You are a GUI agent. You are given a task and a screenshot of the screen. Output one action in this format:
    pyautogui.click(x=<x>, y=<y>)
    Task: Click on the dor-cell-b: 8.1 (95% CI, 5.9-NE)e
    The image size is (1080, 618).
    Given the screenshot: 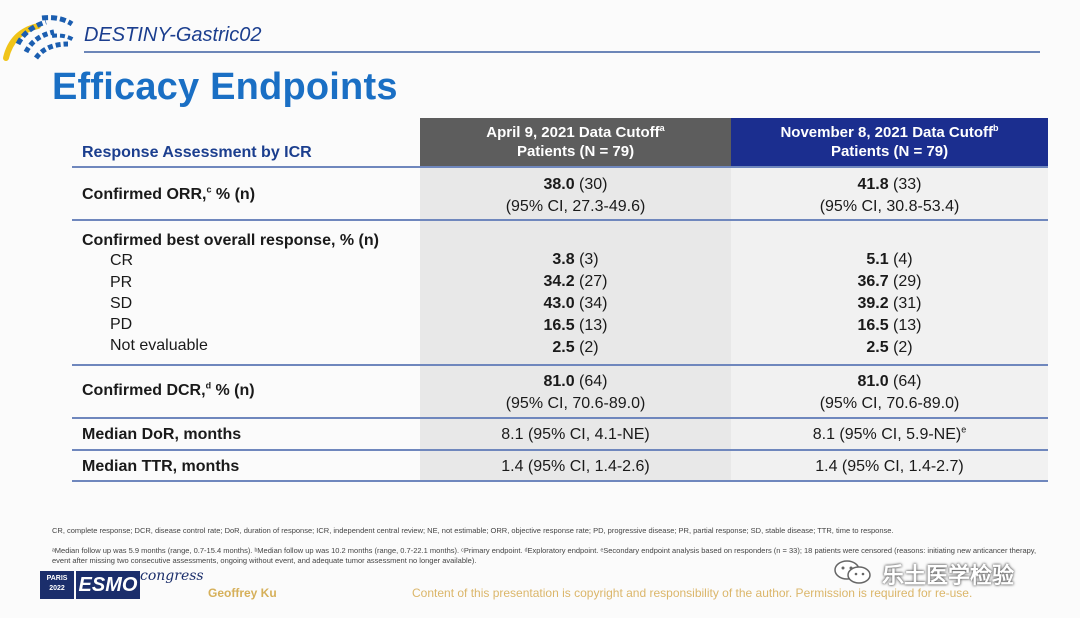 What is the action you would take?
    pyautogui.click(x=889, y=435)
    